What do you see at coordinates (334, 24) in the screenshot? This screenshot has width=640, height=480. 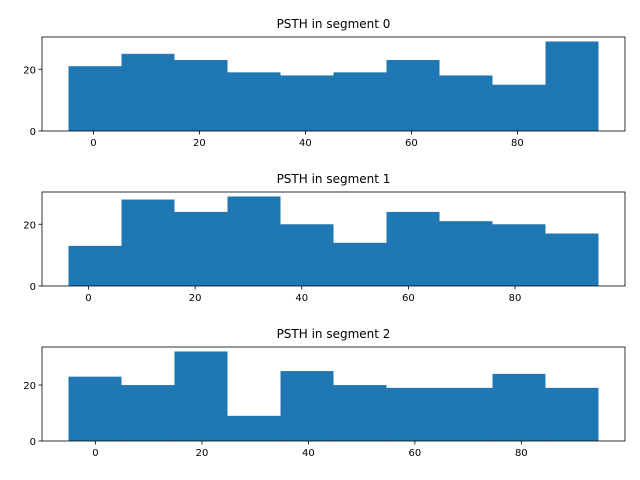 I see `chart-title: PSTH in segment 0` at bounding box center [334, 24].